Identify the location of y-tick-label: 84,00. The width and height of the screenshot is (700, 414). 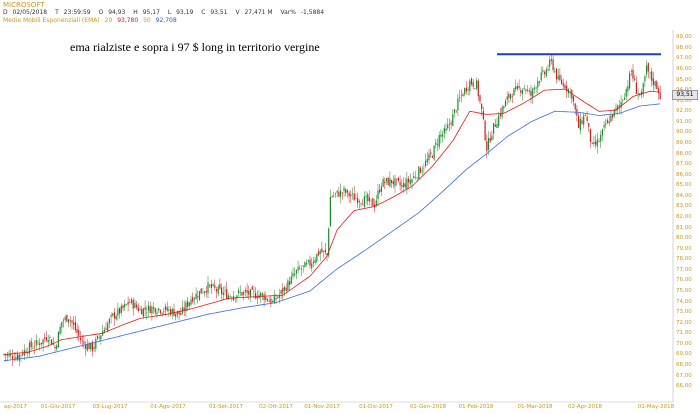
(684, 195).